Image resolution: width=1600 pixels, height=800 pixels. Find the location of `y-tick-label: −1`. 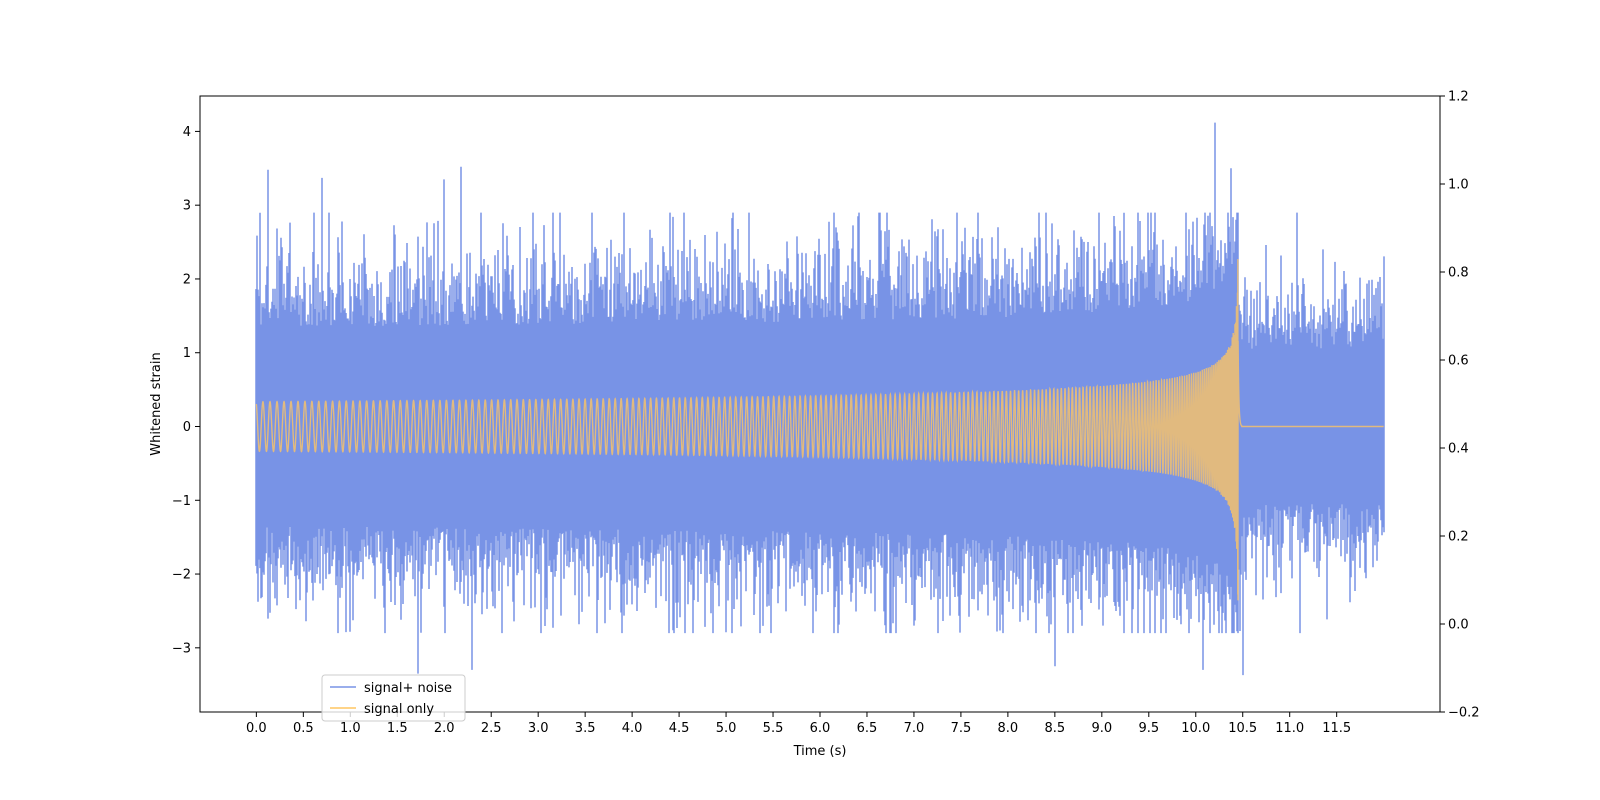

y-tick-label: −1 is located at coordinates (181, 501).